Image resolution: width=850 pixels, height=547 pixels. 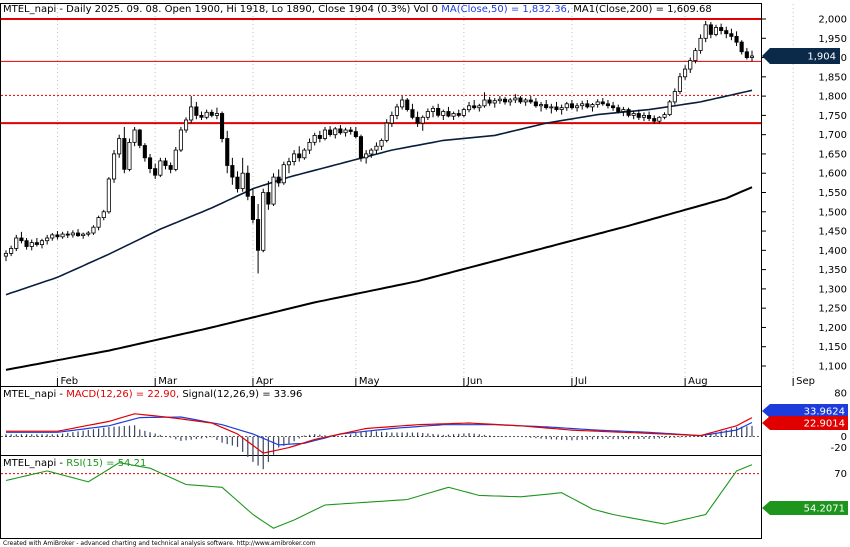 What do you see at coordinates (34, 394) in the screenshot?
I see `macd-header-lead: MTEL_napi -` at bounding box center [34, 394].